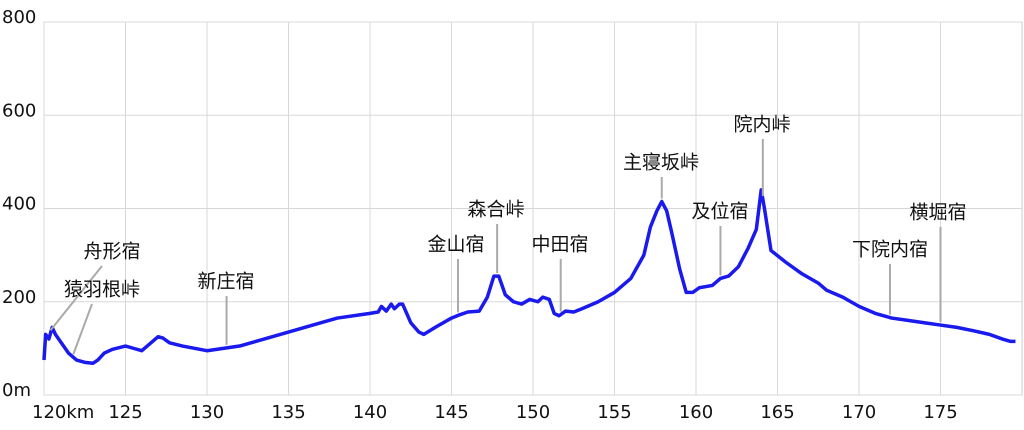 This screenshot has height=430, width=1024. Describe the element at coordinates (370, 412) in the screenshot. I see `x-tick-label: 140` at that location.